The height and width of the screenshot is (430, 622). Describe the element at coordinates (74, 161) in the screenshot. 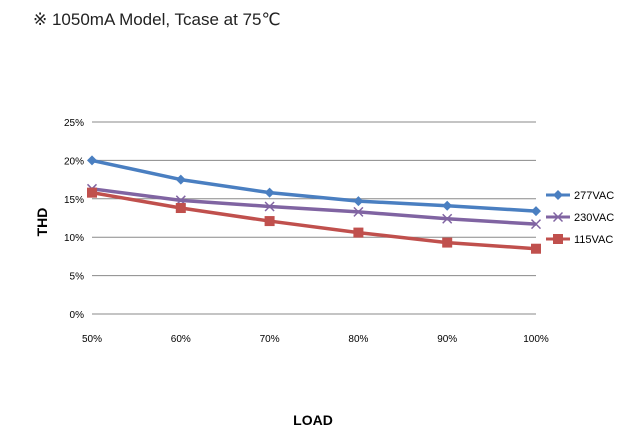

I see `y-tick-label: 20%` at that location.